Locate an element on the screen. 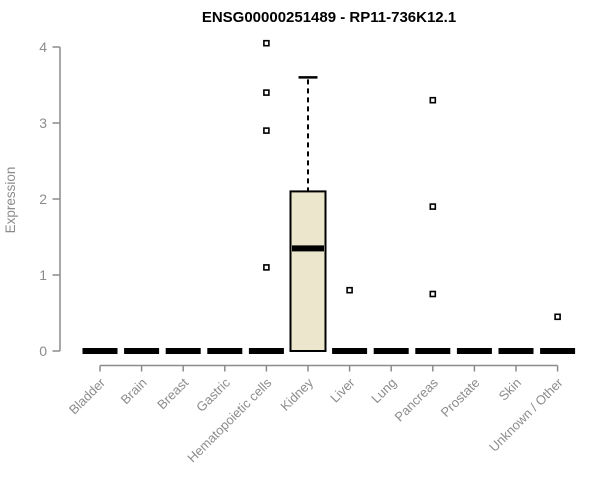  x-tick-label: Prostate is located at coordinates (460, 397).